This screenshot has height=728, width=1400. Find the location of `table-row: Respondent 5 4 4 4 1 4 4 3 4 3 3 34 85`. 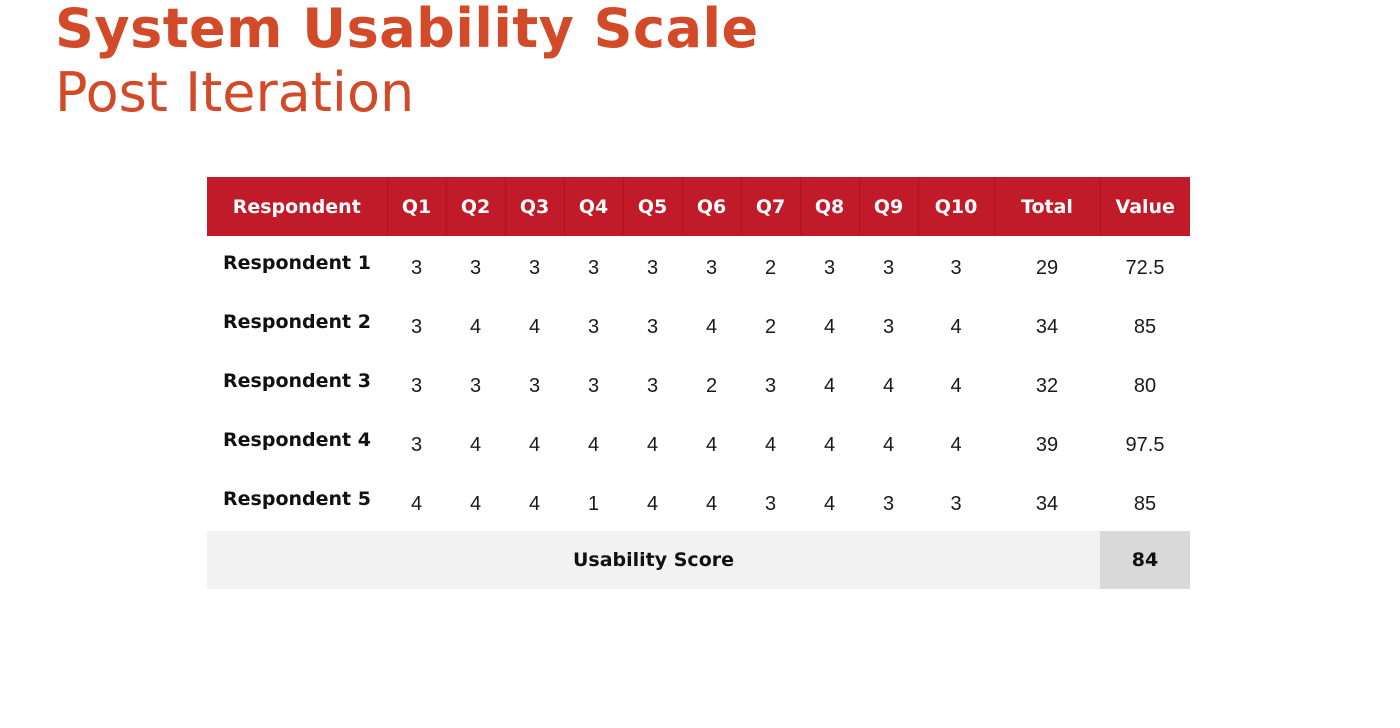

table-row: Respondent 5 4 4 4 1 4 4 3 4 3 3 34 85 is located at coordinates (698, 501).